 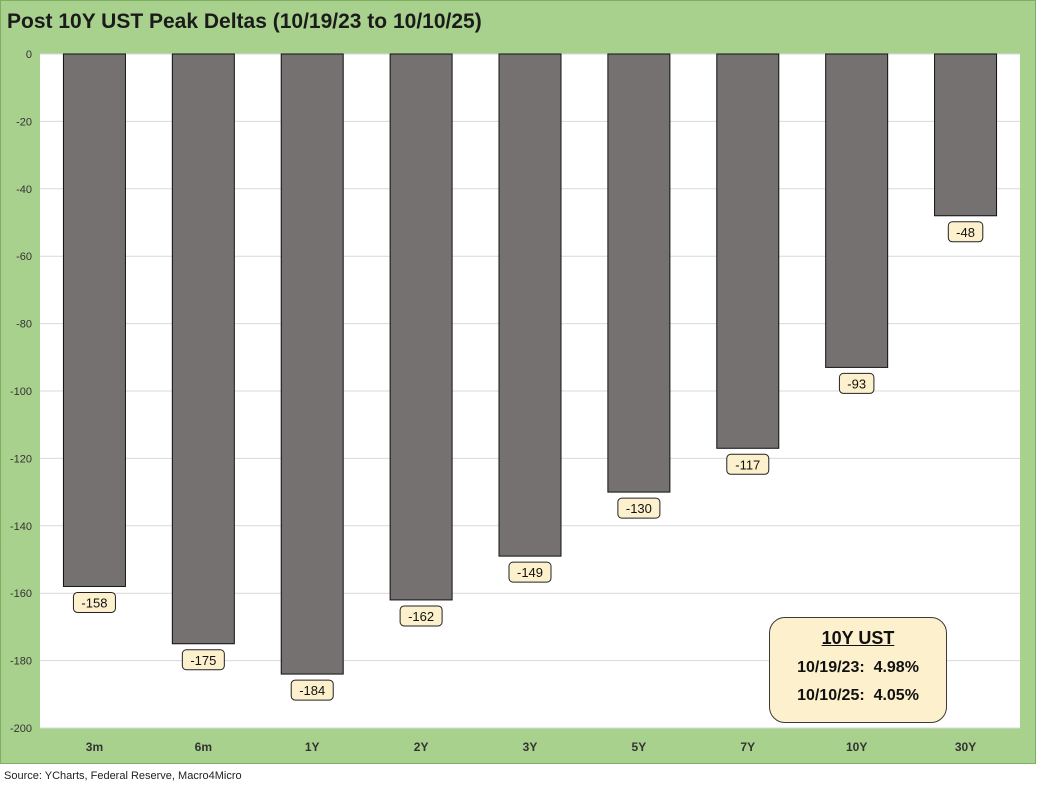 What do you see at coordinates (203, 349) in the screenshot?
I see `bar-6m` at bounding box center [203, 349].